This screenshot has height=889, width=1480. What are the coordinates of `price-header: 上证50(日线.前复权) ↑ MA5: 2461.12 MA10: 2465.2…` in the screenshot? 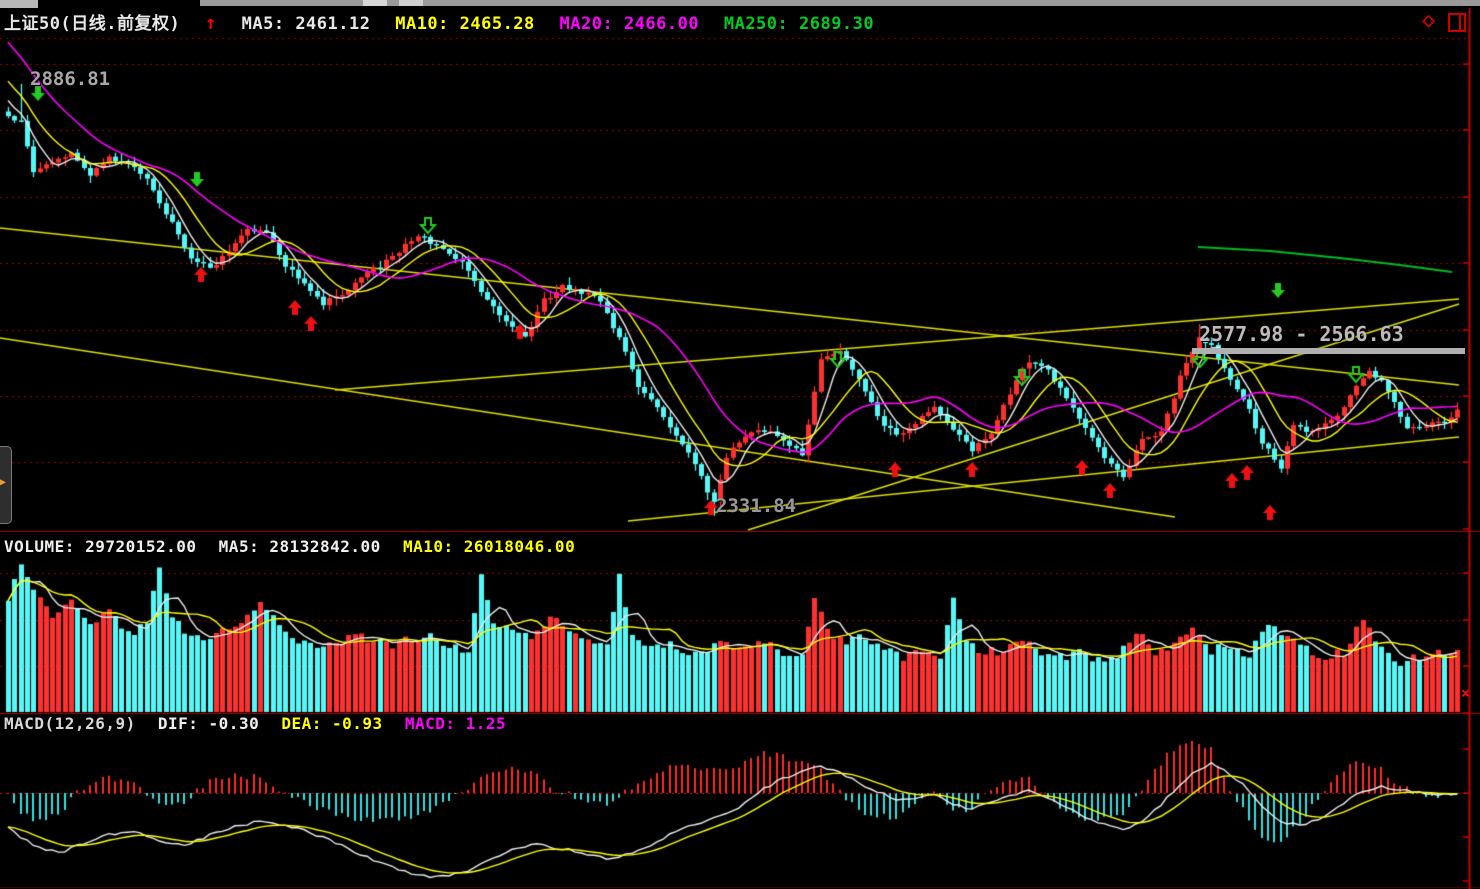 It's located at (446, 21).